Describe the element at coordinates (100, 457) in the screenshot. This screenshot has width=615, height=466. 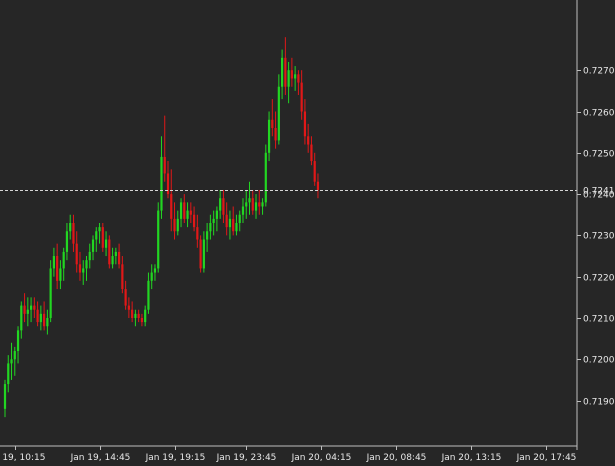
I see `x-tick-label: Jan 19, 14:45` at that location.